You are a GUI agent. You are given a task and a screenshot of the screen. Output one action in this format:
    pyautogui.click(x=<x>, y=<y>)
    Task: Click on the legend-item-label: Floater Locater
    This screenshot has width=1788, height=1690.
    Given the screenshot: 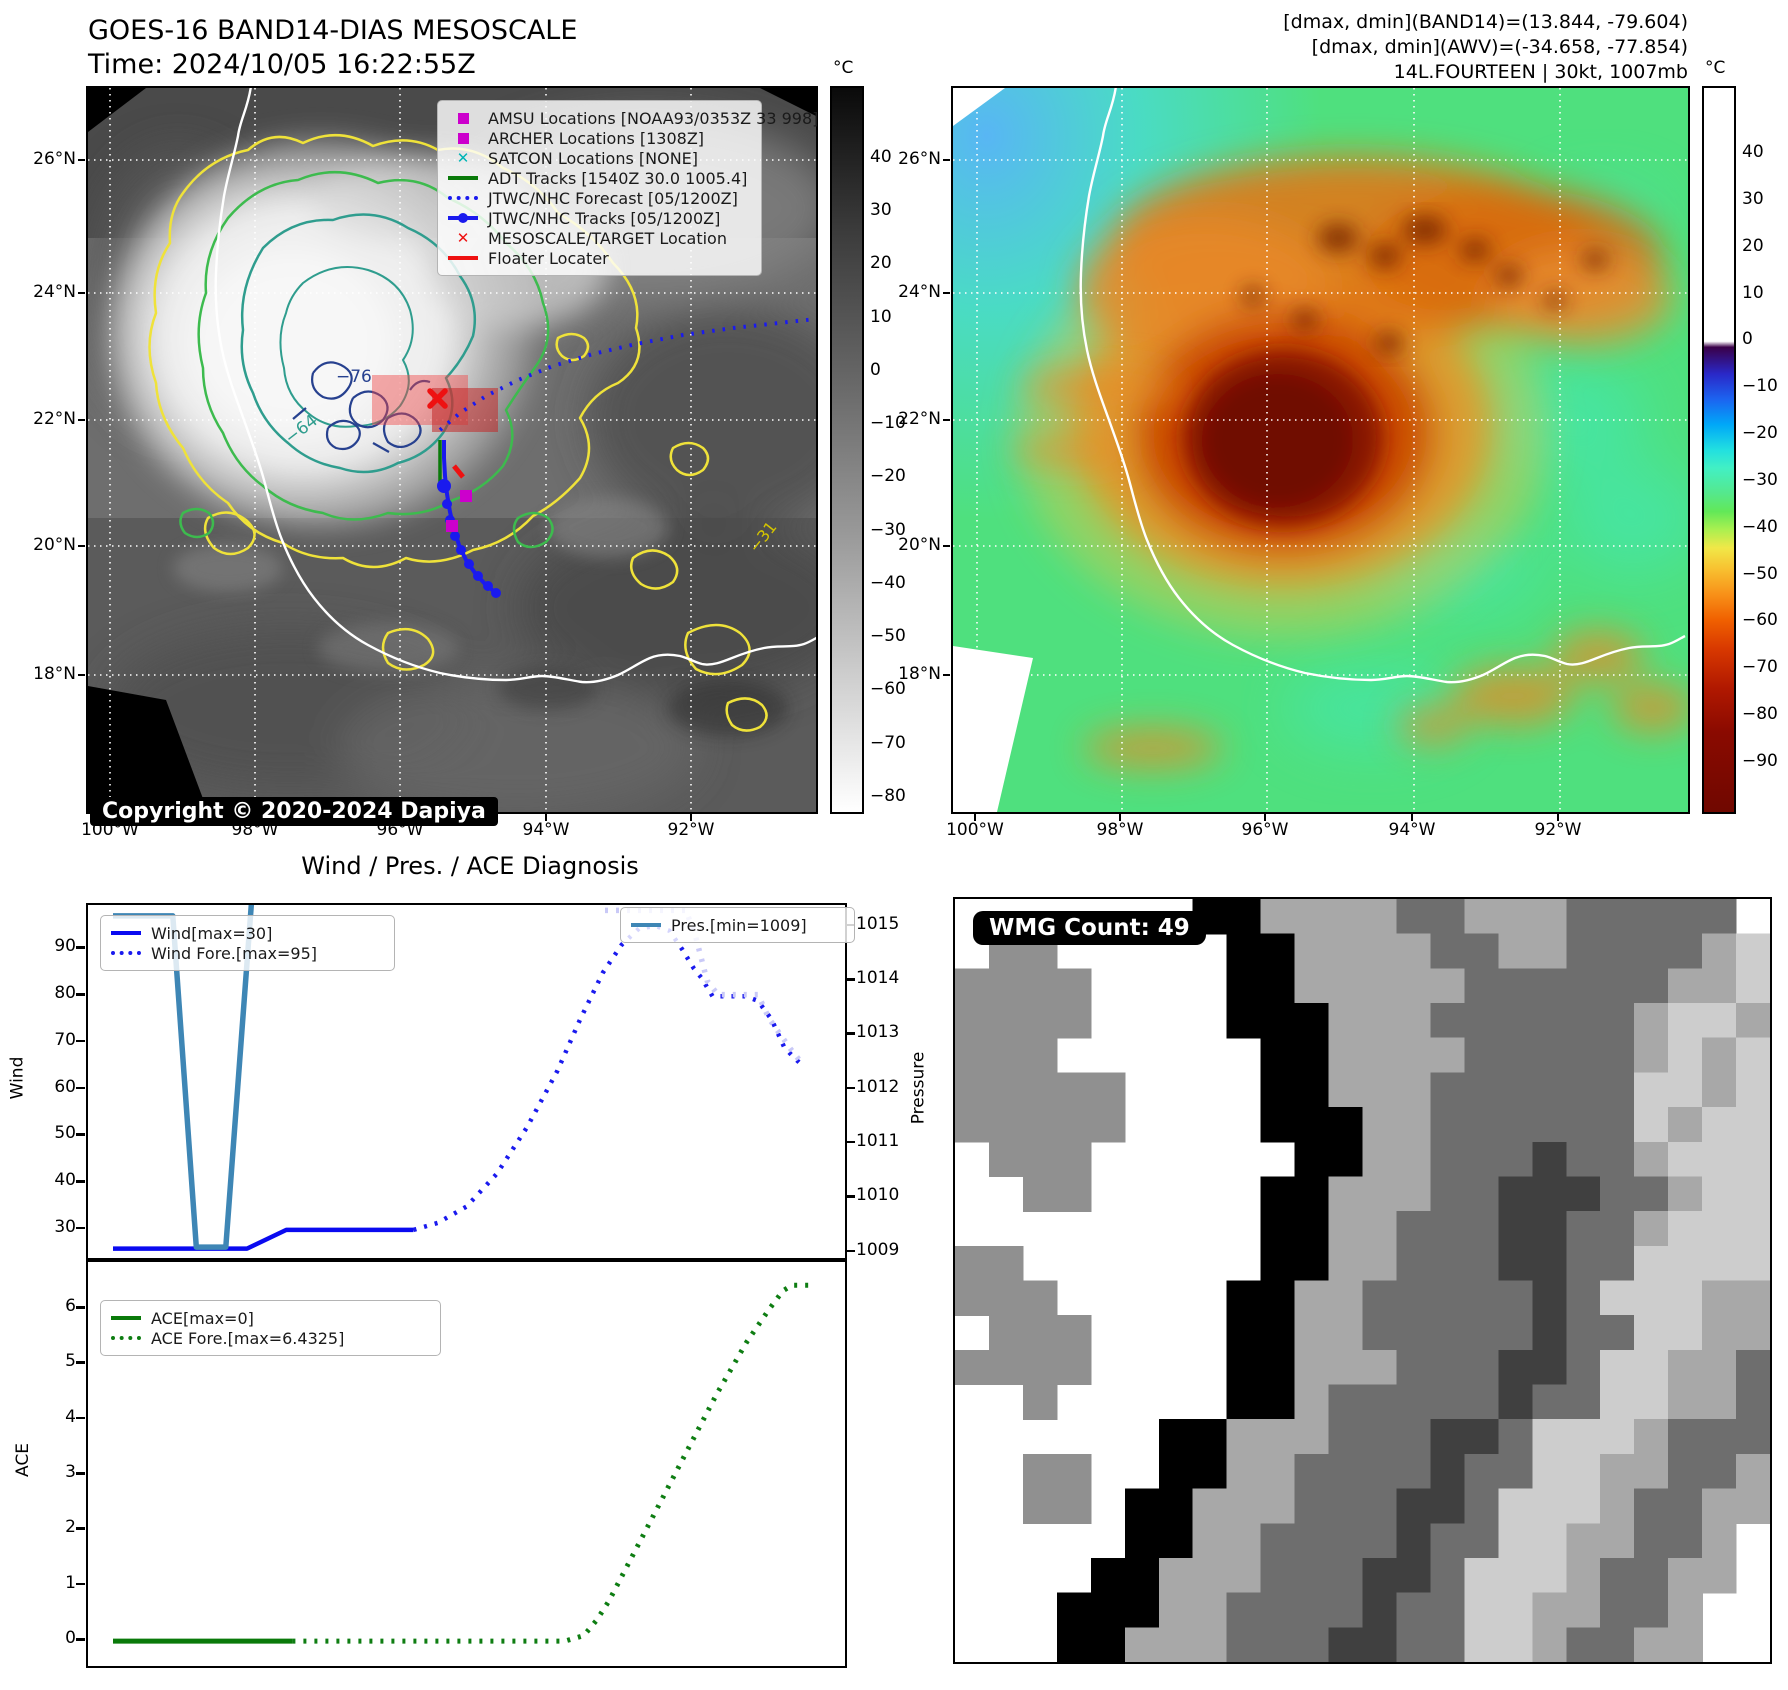 What is the action you would take?
    pyautogui.click(x=548, y=258)
    